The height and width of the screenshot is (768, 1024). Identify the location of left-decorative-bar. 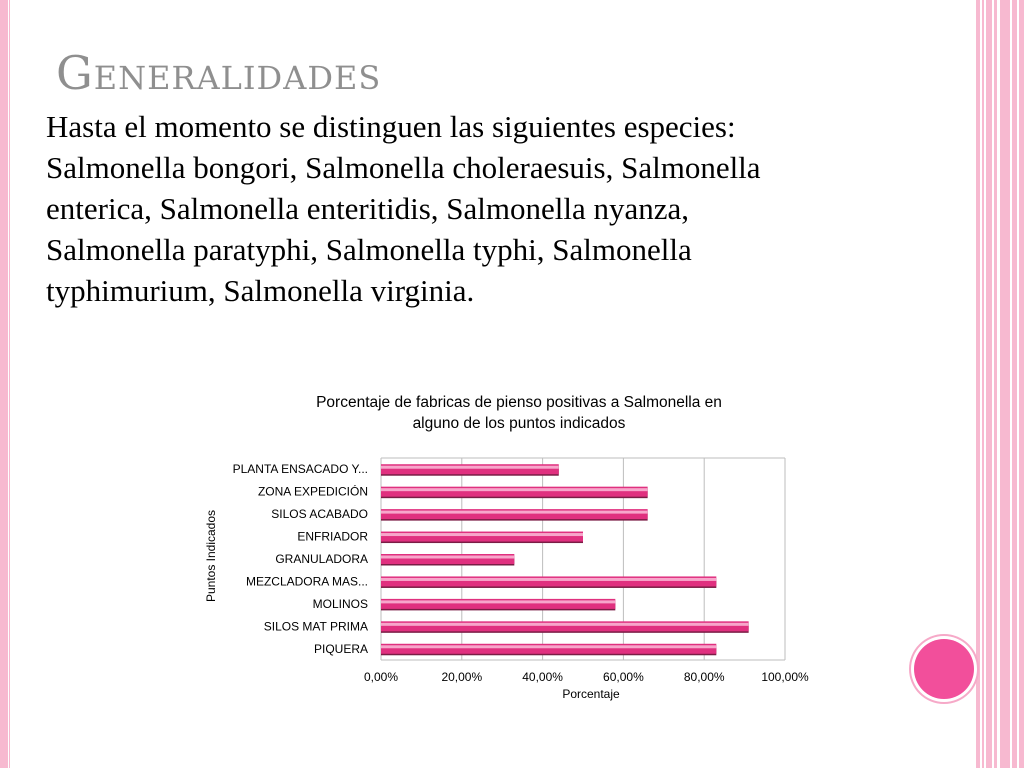
(4, 384).